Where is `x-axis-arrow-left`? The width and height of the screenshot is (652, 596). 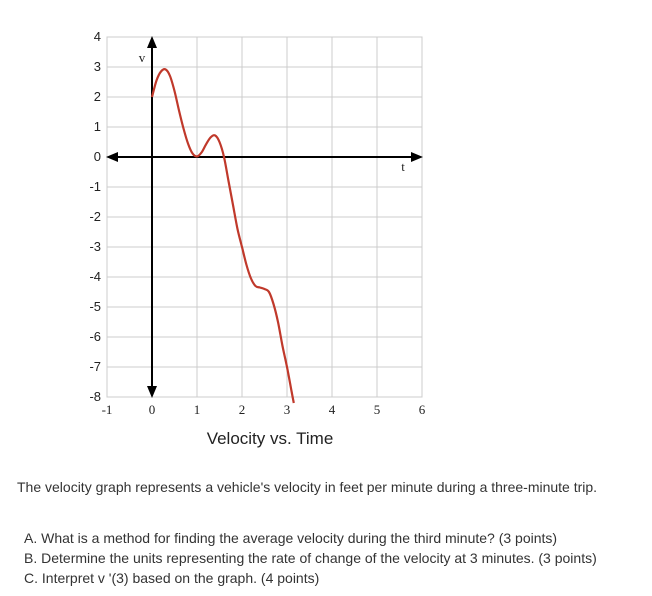
x-axis-arrow-left is located at coordinates (112, 157).